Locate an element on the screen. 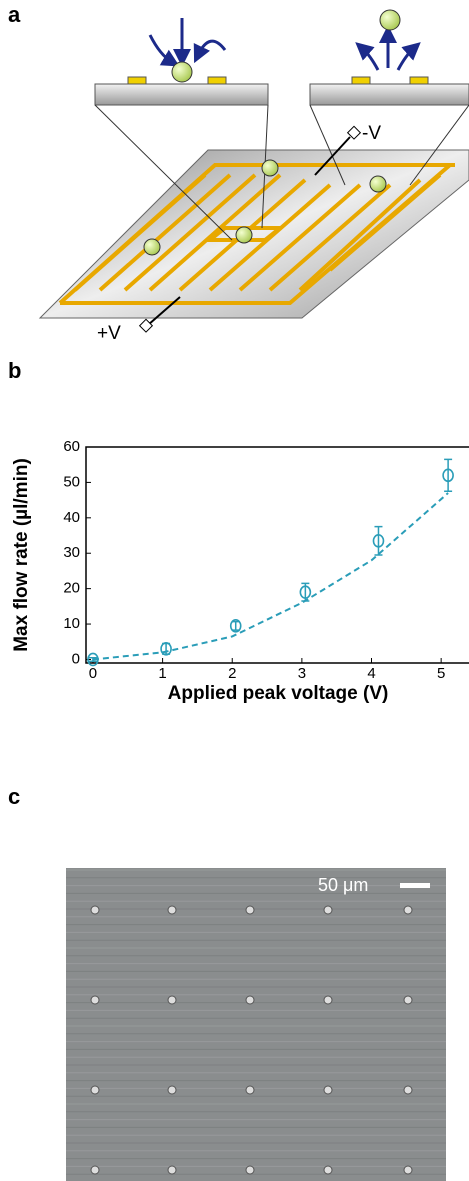 The image size is (469, 1181). y-tick-label: 10 is located at coordinates (71, 623).